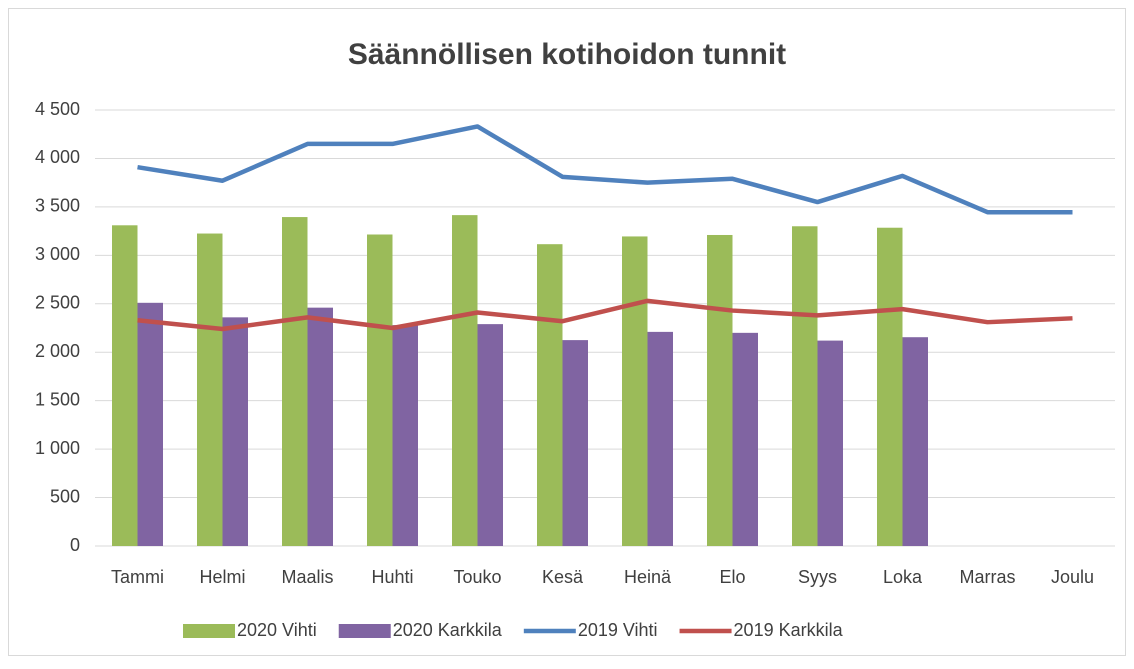 The height and width of the screenshot is (669, 1134). What do you see at coordinates (567, 54) in the screenshot?
I see `chart-title: Säännöllisen kotihoidon tunnit` at bounding box center [567, 54].